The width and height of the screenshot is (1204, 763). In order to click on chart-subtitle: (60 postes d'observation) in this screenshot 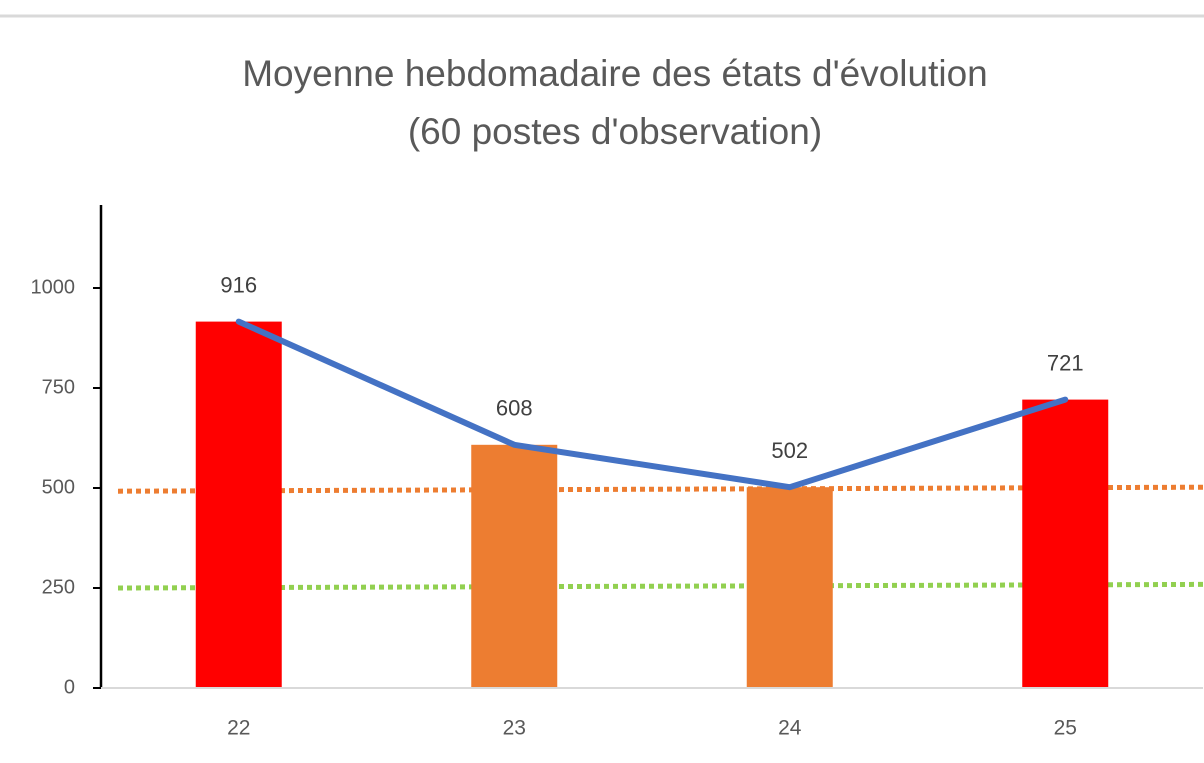, I will do `click(615, 131)`.